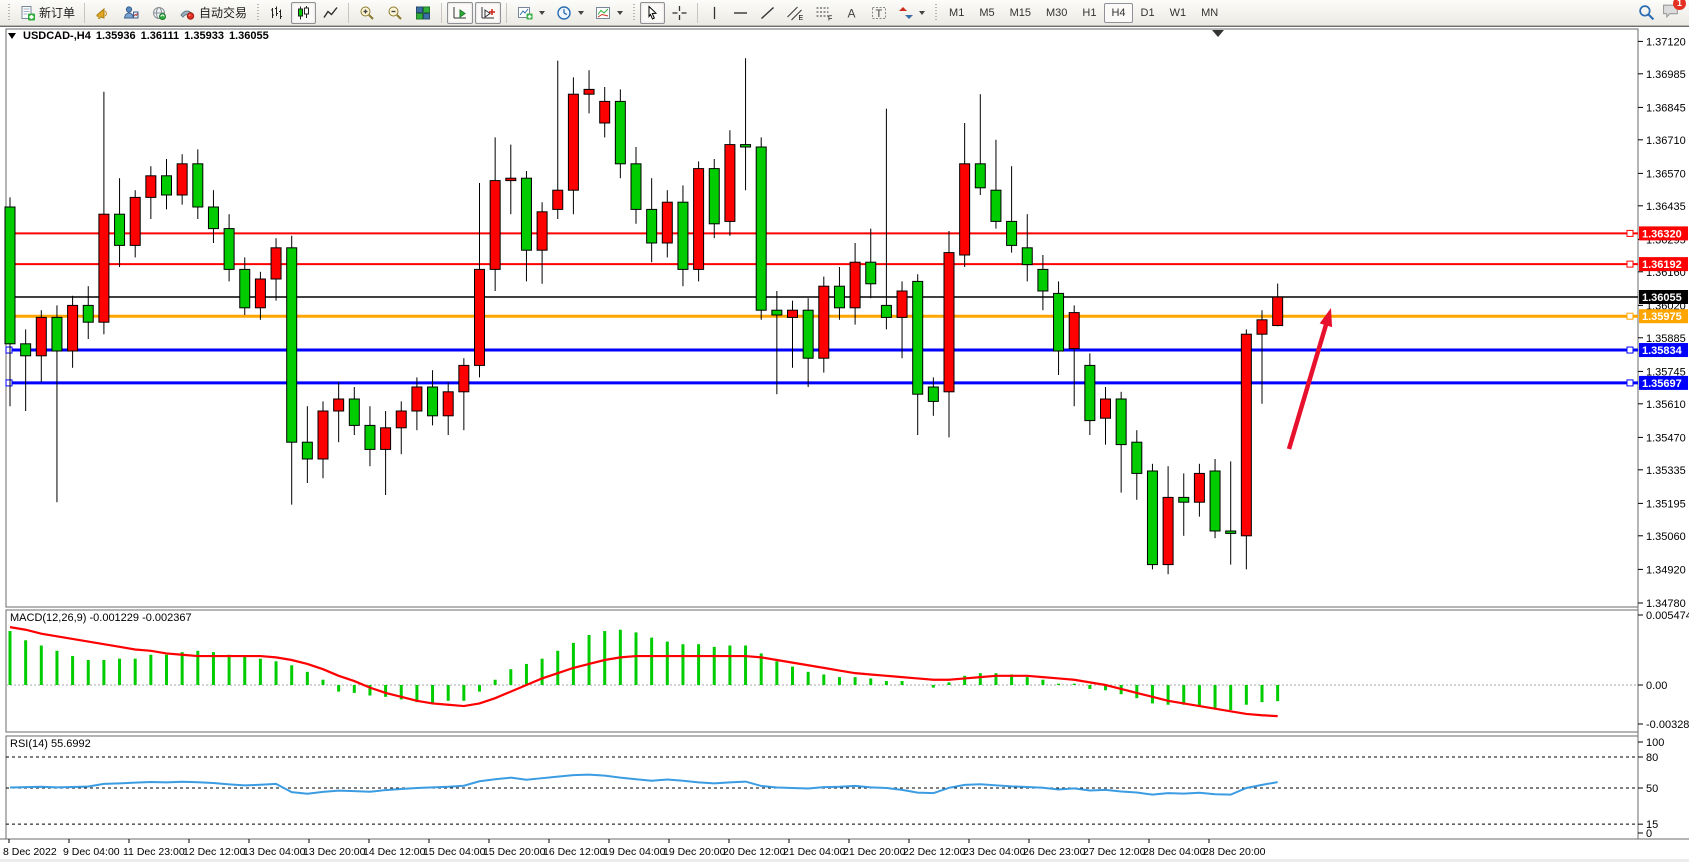 This screenshot has width=1689, height=862. I want to click on text-button: A, so click(852, 13).